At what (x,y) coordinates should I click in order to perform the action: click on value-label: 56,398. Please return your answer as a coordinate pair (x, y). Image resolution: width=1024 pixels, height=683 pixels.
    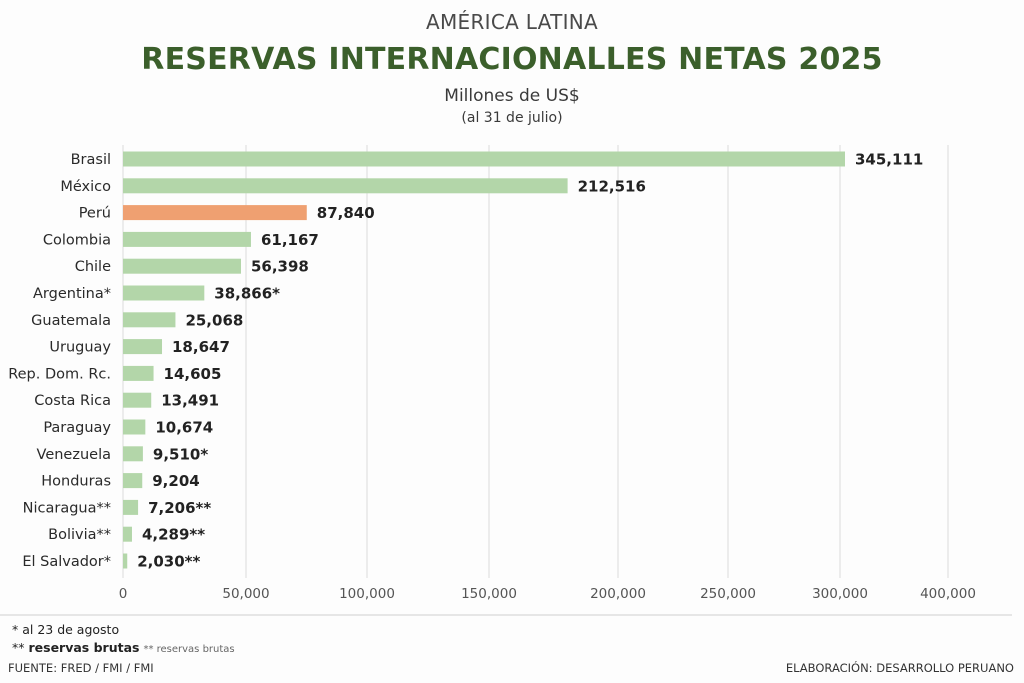
    Looking at the image, I should click on (280, 267).